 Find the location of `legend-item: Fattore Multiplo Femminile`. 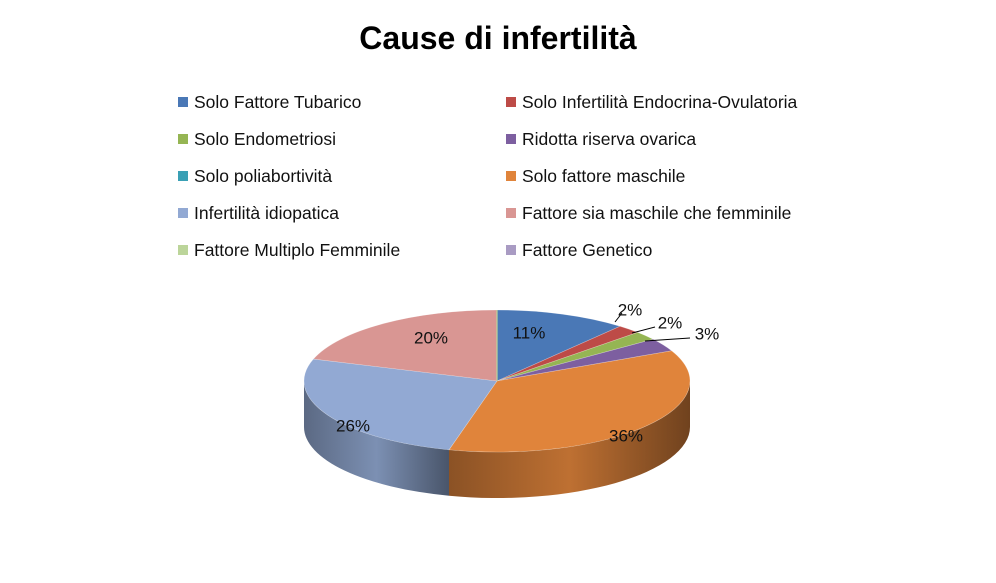

legend-item: Fattore Multiplo Femminile is located at coordinates (342, 250).